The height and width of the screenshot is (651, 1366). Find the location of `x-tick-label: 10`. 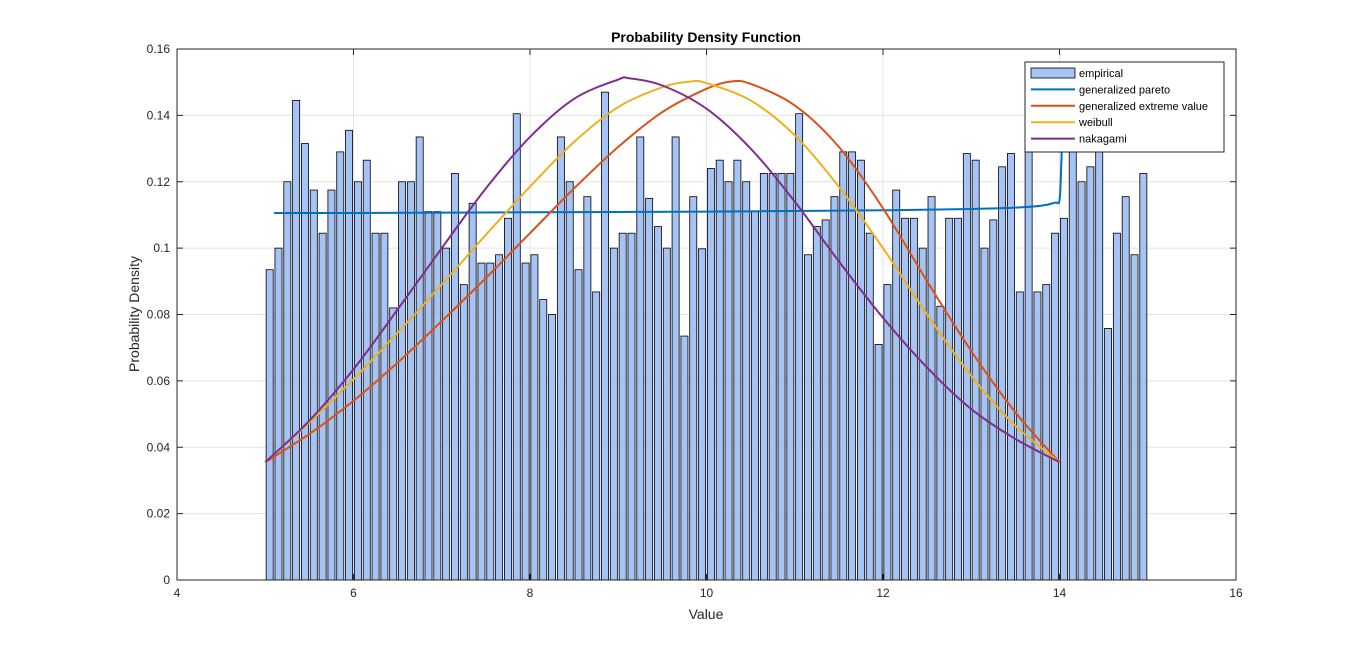

x-tick-label: 10 is located at coordinates (707, 593).